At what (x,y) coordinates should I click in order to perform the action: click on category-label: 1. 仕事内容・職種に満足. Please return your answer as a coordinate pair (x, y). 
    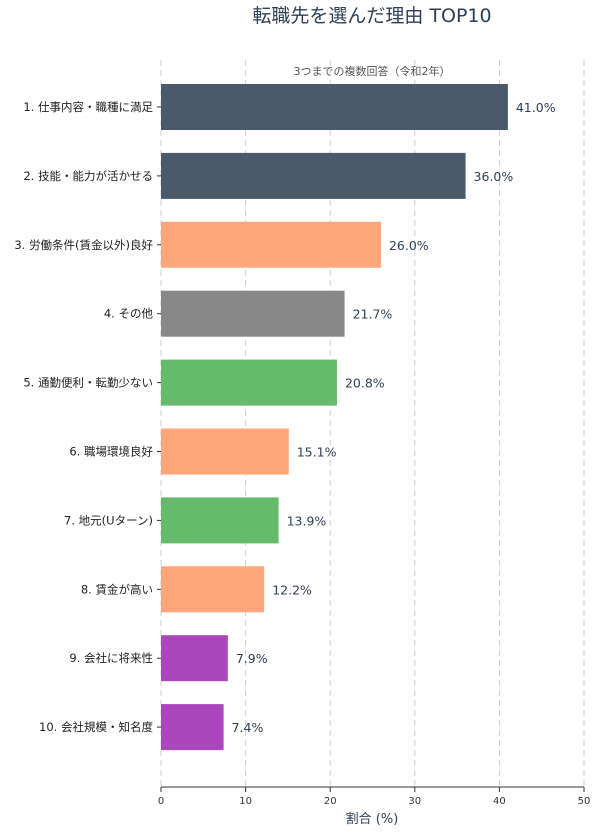
    Looking at the image, I should click on (88, 107).